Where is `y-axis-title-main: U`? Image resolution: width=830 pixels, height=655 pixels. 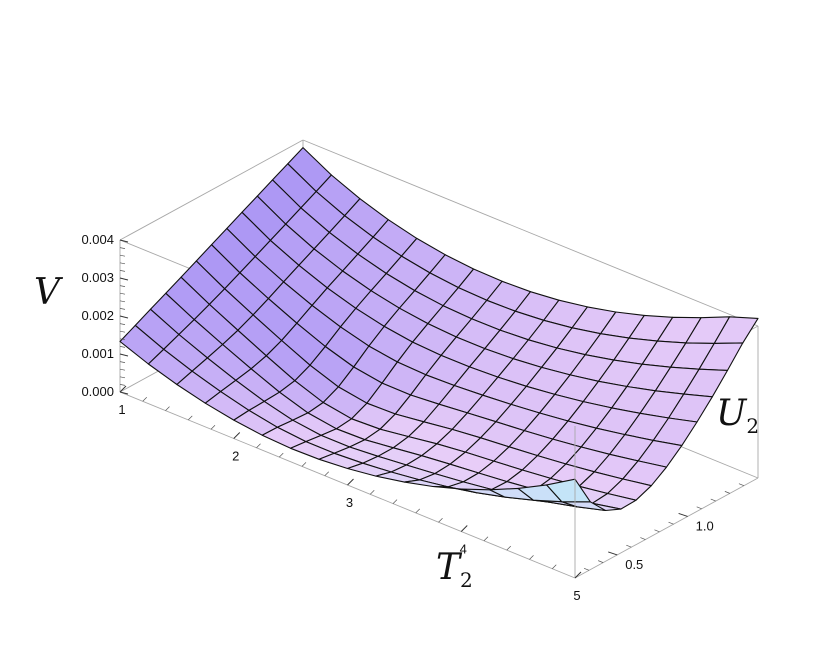
y-axis-title-main: U is located at coordinates (732, 413).